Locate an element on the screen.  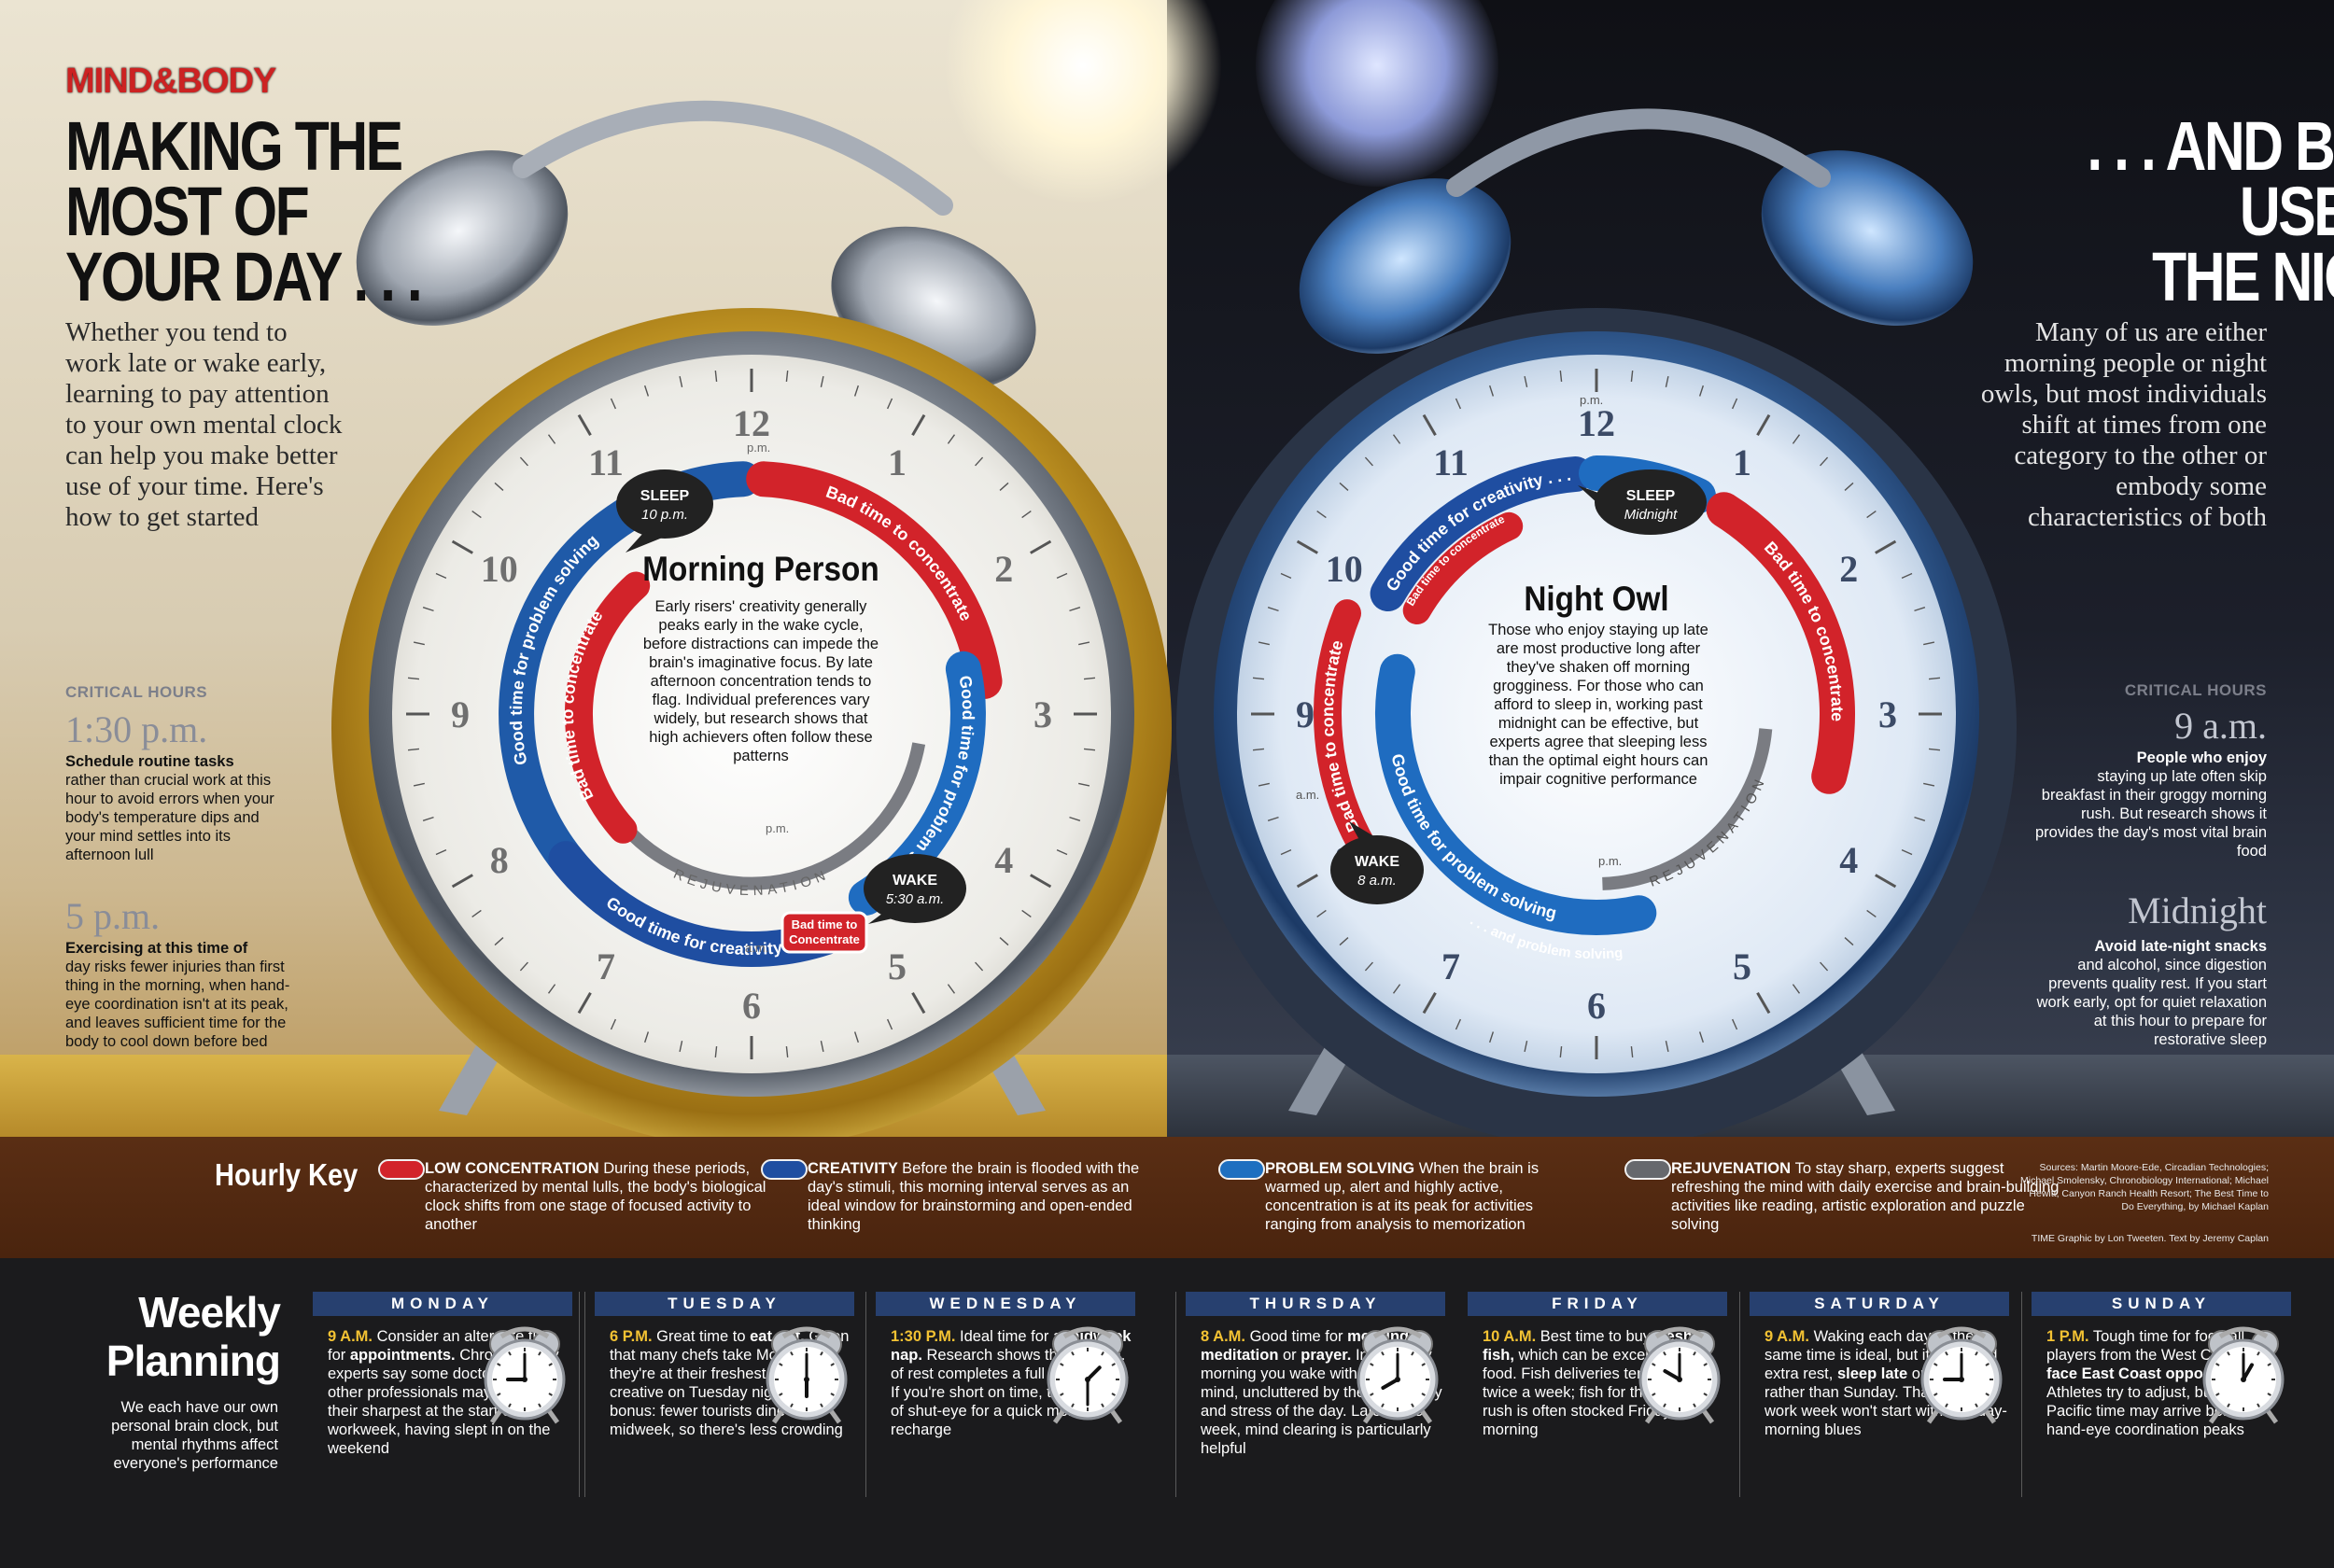
clock-numeral: 5 is located at coordinates (1742, 966).